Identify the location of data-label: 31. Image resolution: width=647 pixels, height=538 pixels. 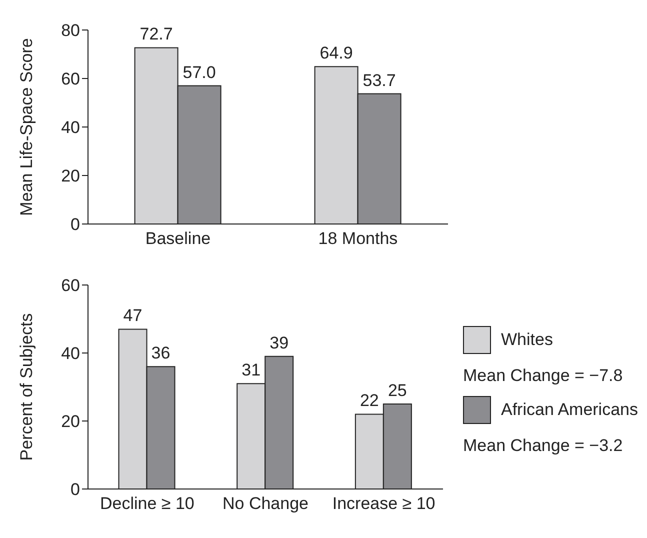
(251, 370).